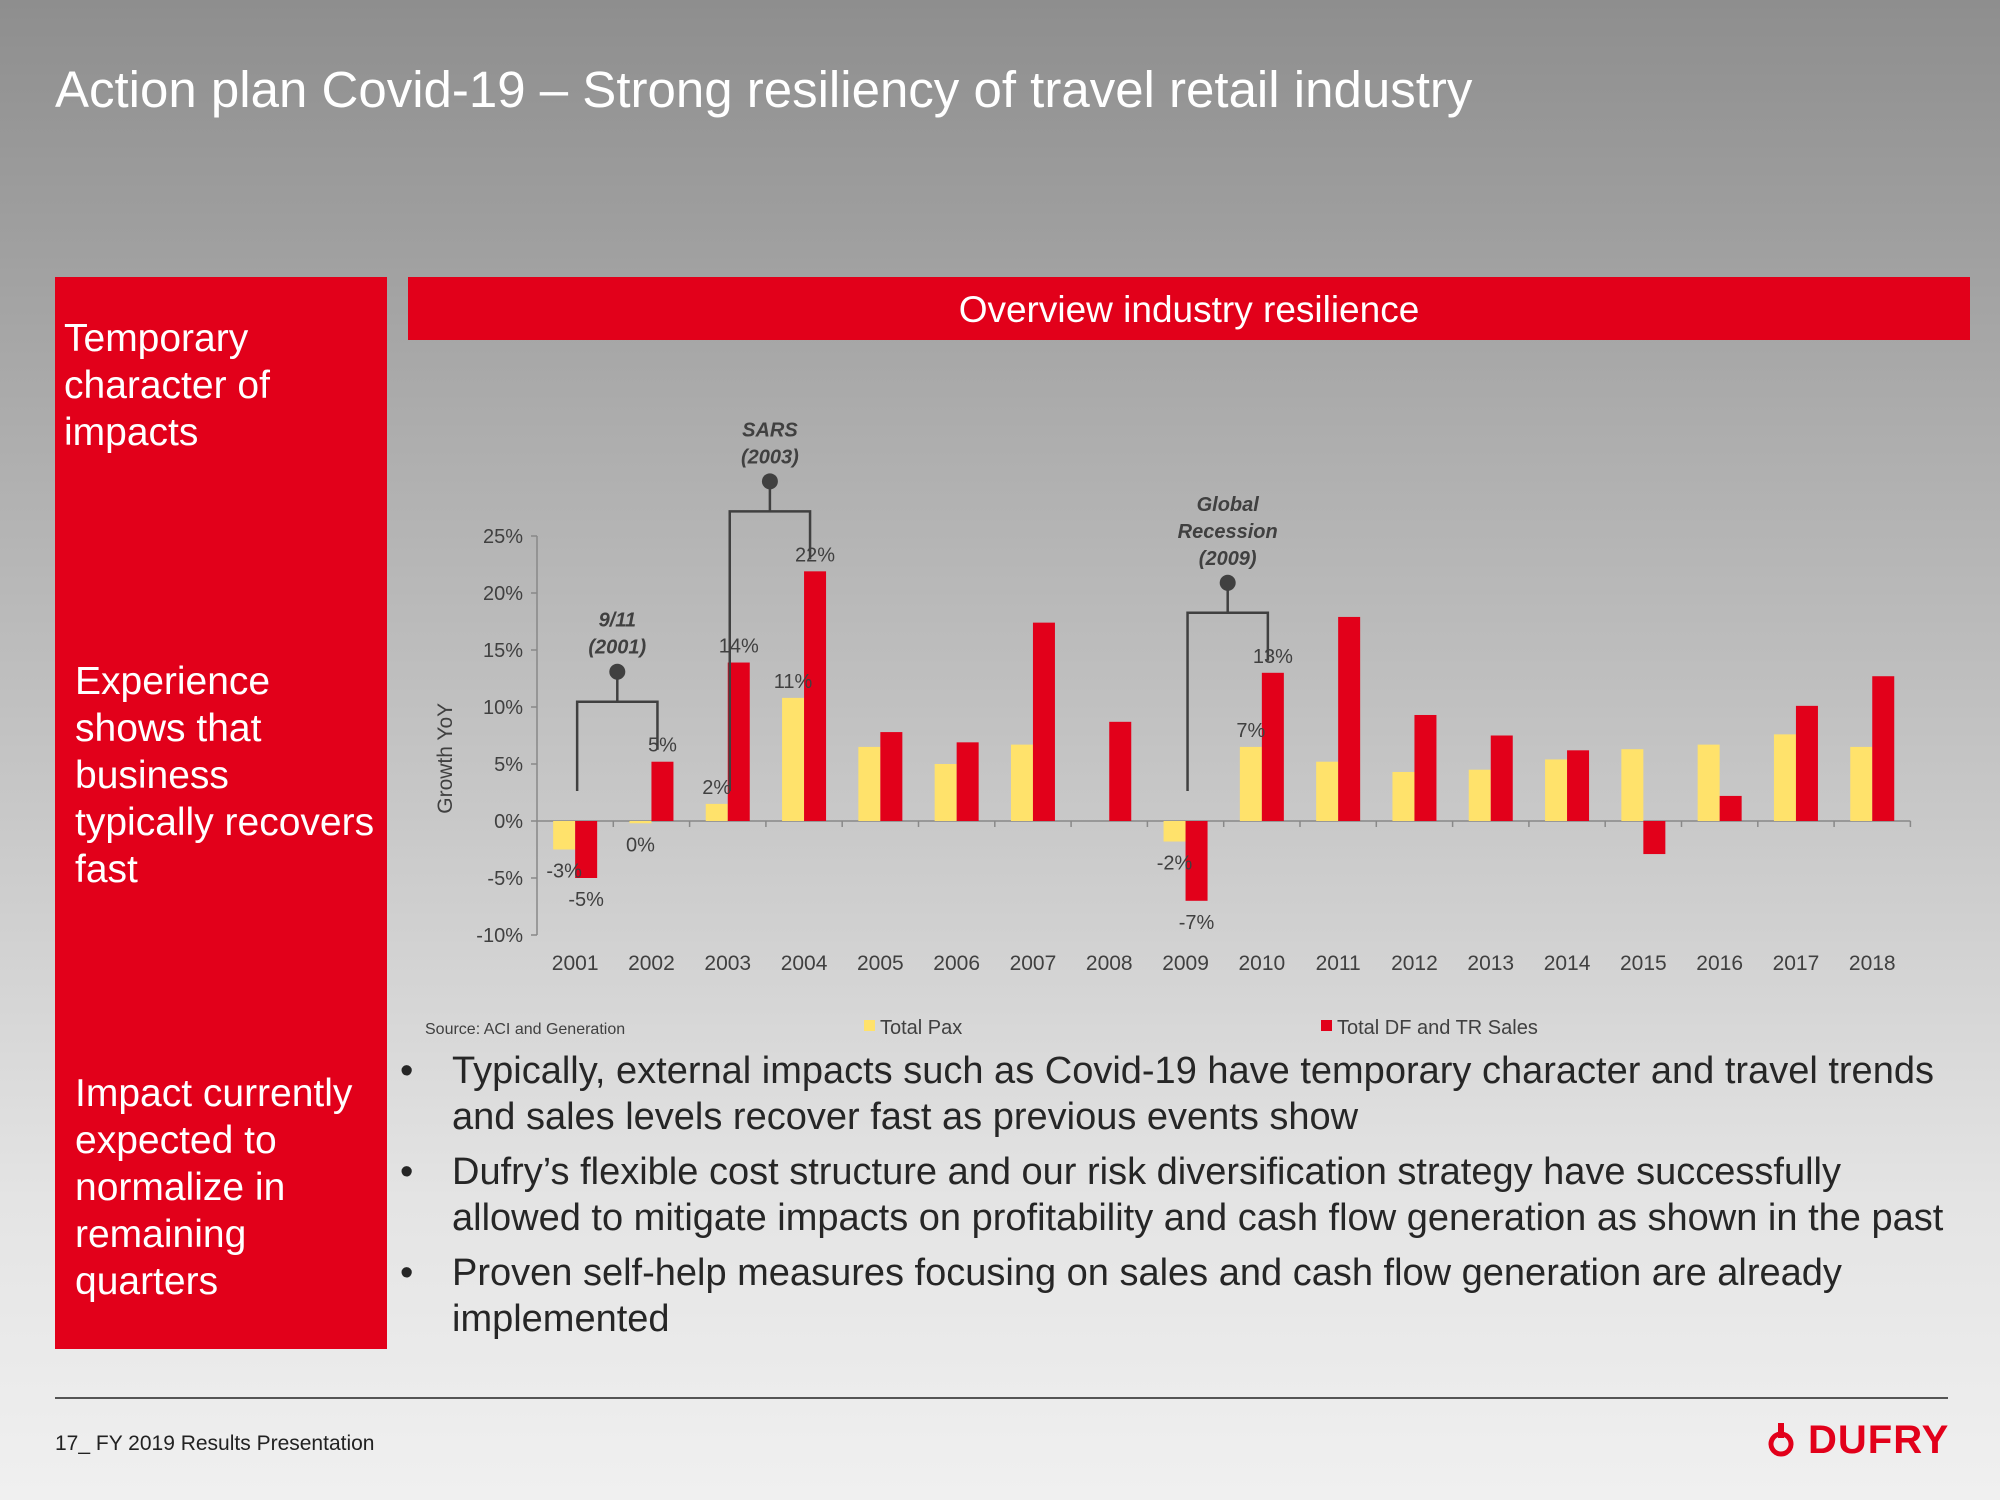  I want to click on x-tick-label: 2017, so click(1796, 963).